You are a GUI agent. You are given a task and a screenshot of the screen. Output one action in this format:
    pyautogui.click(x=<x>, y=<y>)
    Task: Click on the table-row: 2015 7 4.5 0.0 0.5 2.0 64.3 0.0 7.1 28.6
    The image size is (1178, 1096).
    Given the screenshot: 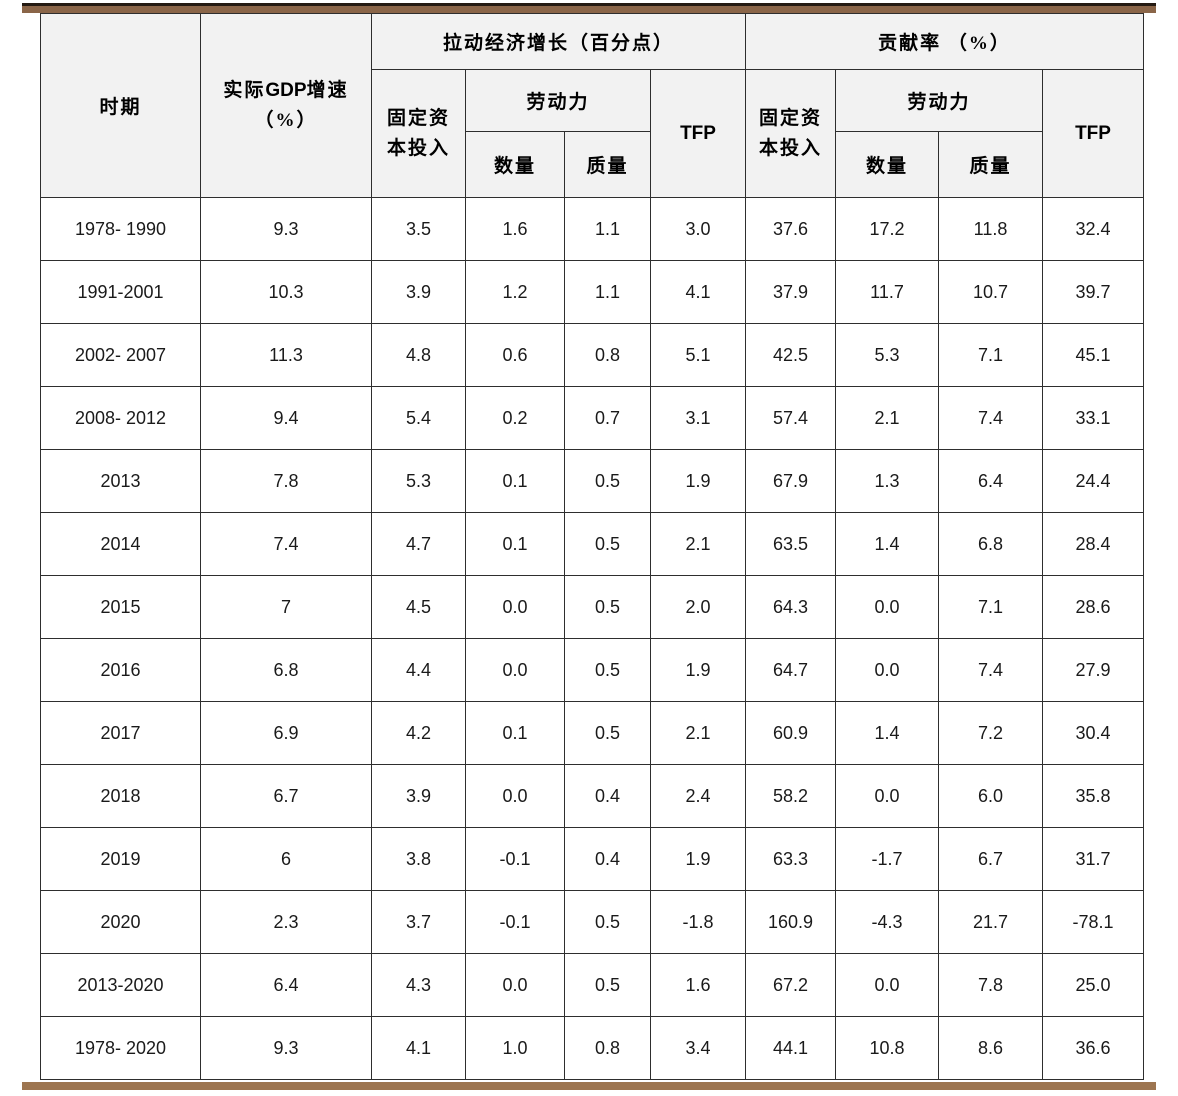 What is the action you would take?
    pyautogui.click(x=592, y=607)
    